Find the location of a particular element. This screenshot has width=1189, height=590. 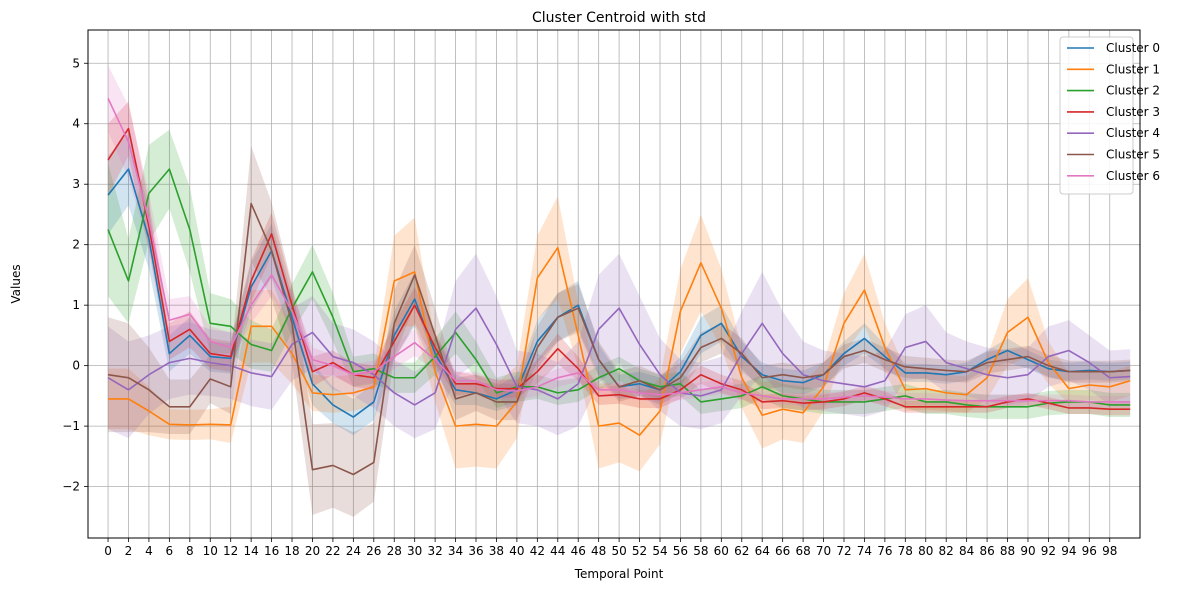

legend-label-cluster-1: Cluster 1 is located at coordinates (1133, 69).